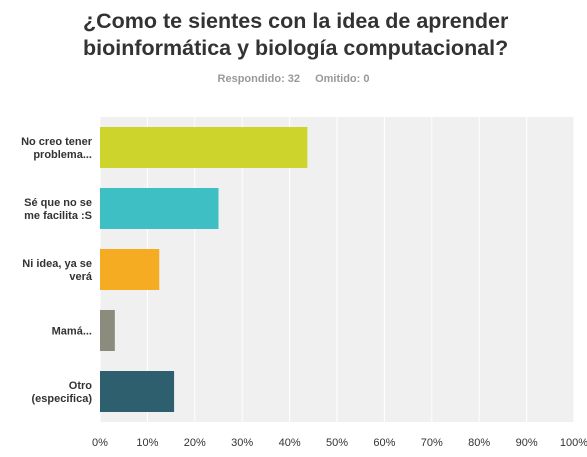 This screenshot has height=457, width=587. I want to click on question-title-line-1: ¿Como te sientes con la idea de aprender, so click(296, 21).